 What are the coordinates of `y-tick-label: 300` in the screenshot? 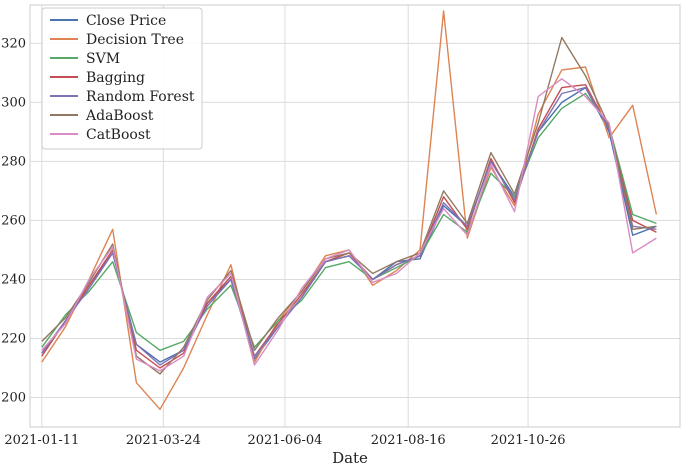 It's located at (13, 102).